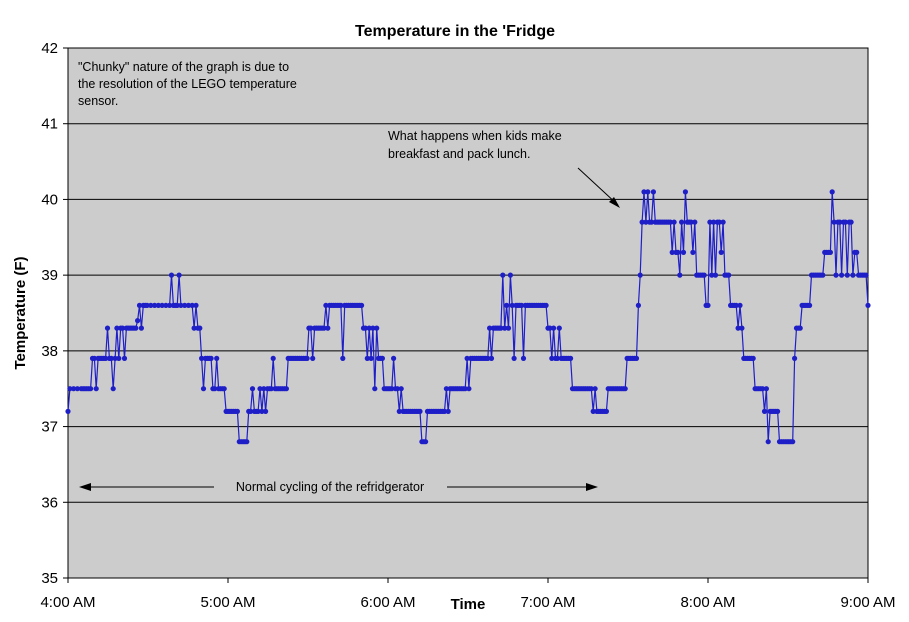 The width and height of the screenshot is (909, 622). Describe the element at coordinates (475, 136) in the screenshot. I see `kids-note-line-1: What happens when kids make` at that location.